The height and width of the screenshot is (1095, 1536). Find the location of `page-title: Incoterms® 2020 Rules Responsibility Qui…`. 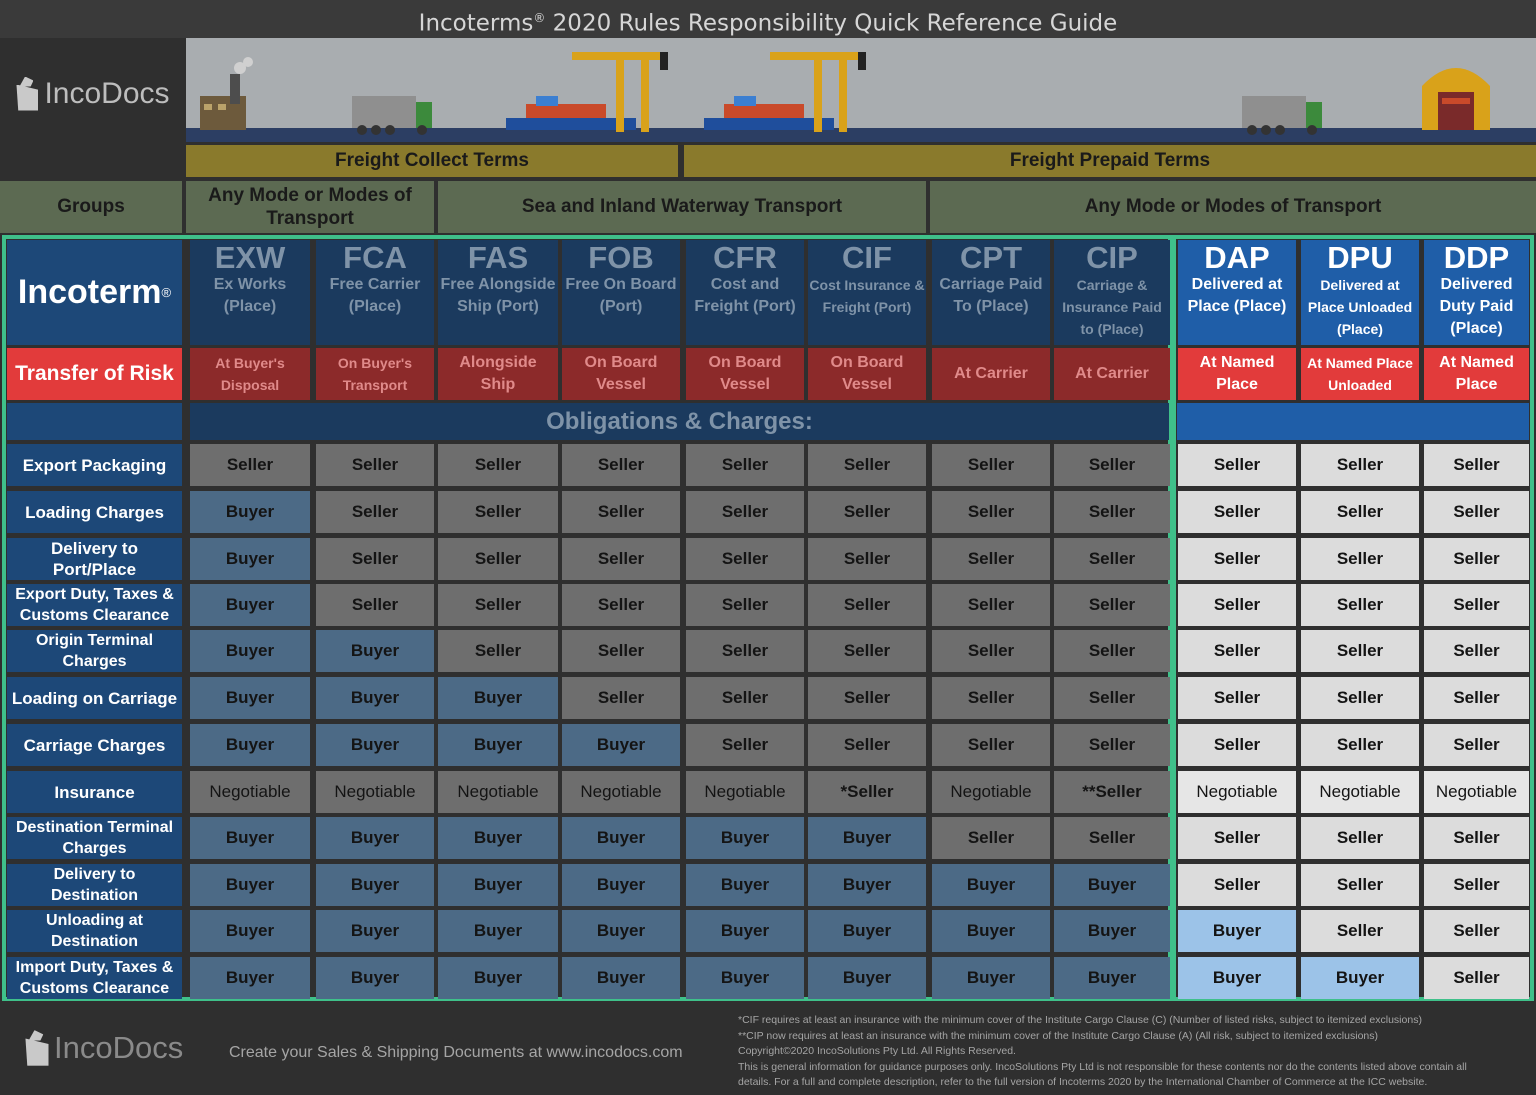

page-title: Incoterms® 2020 Rules Responsibility Qui… is located at coordinates (768, 19).